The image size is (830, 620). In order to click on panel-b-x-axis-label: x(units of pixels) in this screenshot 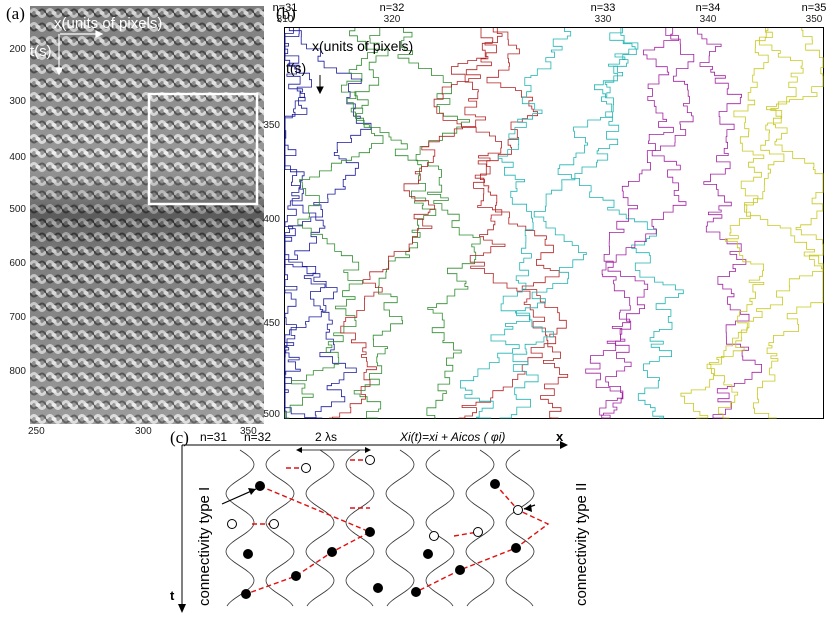, I will do `click(362, 46)`.